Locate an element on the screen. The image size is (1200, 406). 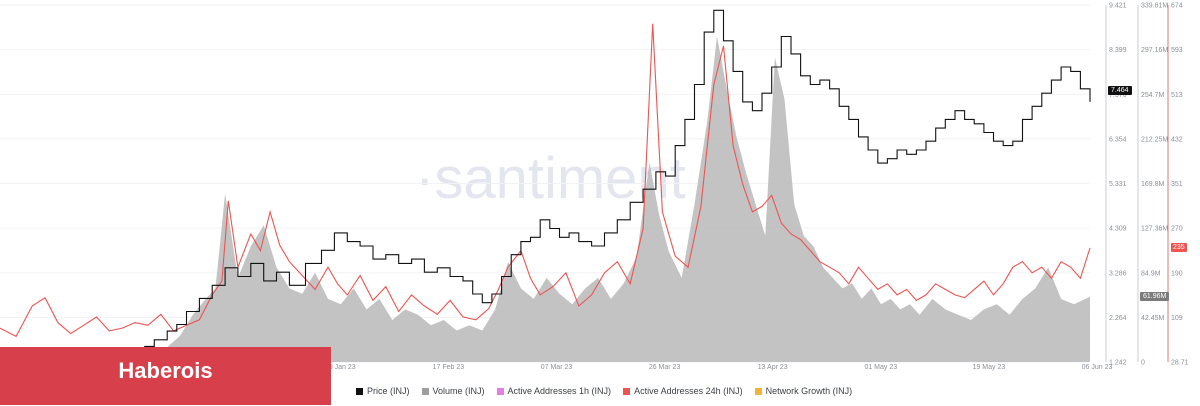
x-tick-label: 01 May 23 is located at coordinates (880, 367).